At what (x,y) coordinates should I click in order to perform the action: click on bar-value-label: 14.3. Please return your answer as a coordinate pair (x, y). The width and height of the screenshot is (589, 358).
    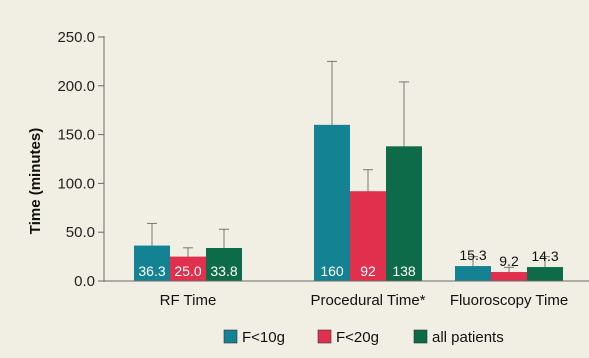
    Looking at the image, I should click on (544, 256).